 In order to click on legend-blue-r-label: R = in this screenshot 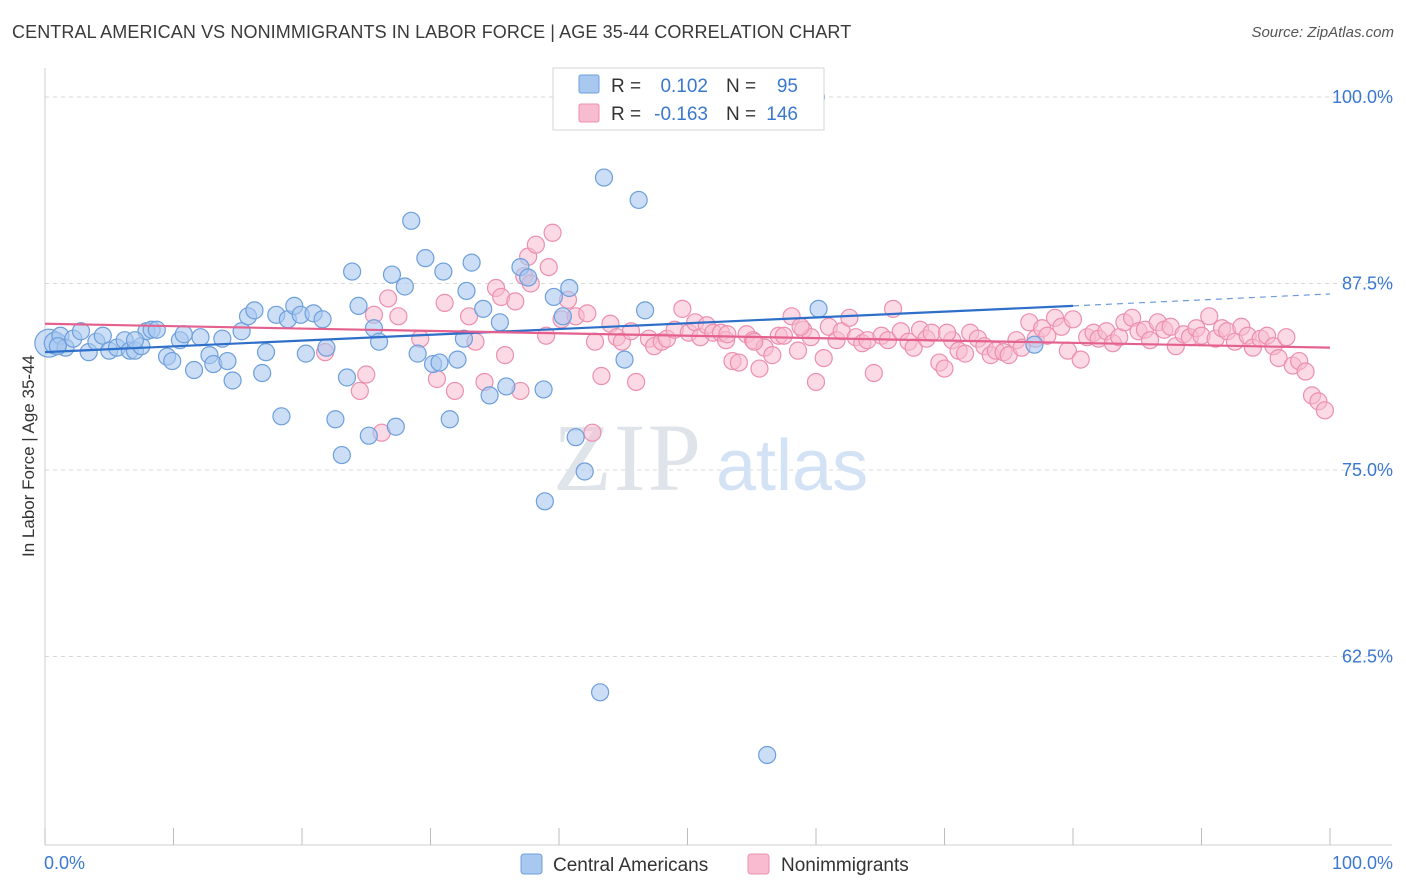, I will do `click(626, 86)`.